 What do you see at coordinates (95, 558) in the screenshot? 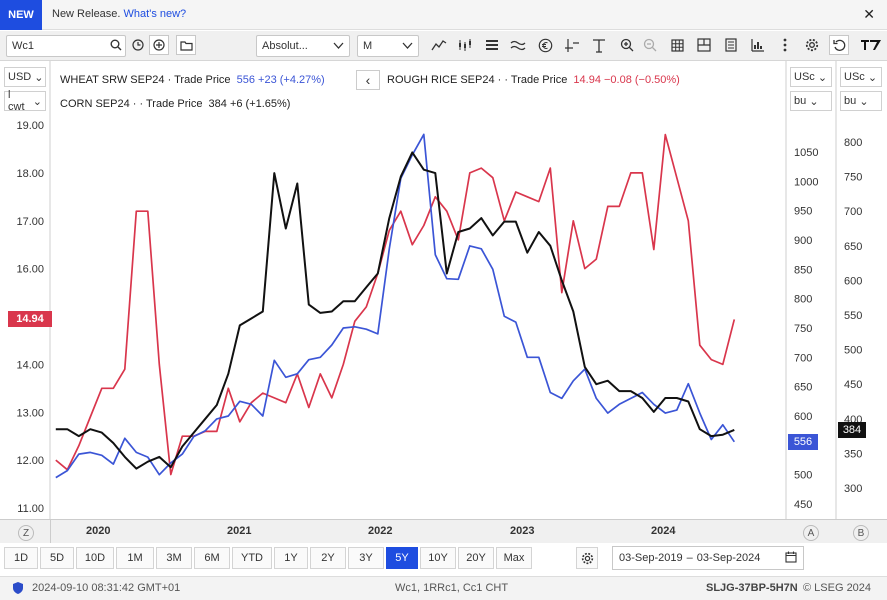
I see `range-10d-button: 10D` at bounding box center [95, 558].